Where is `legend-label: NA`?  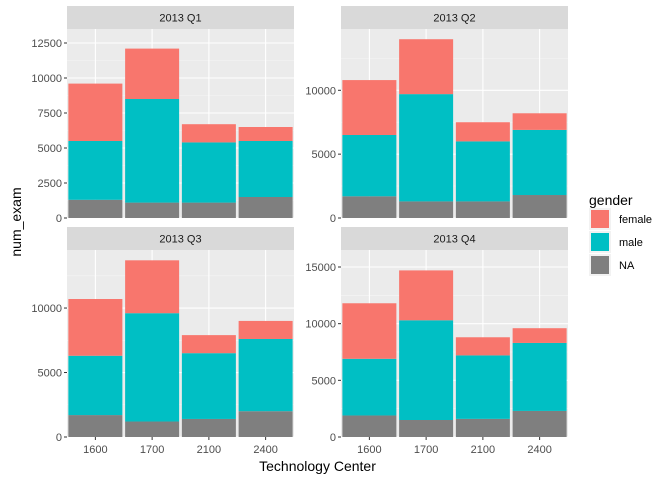
legend-label: NA is located at coordinates (627, 266).